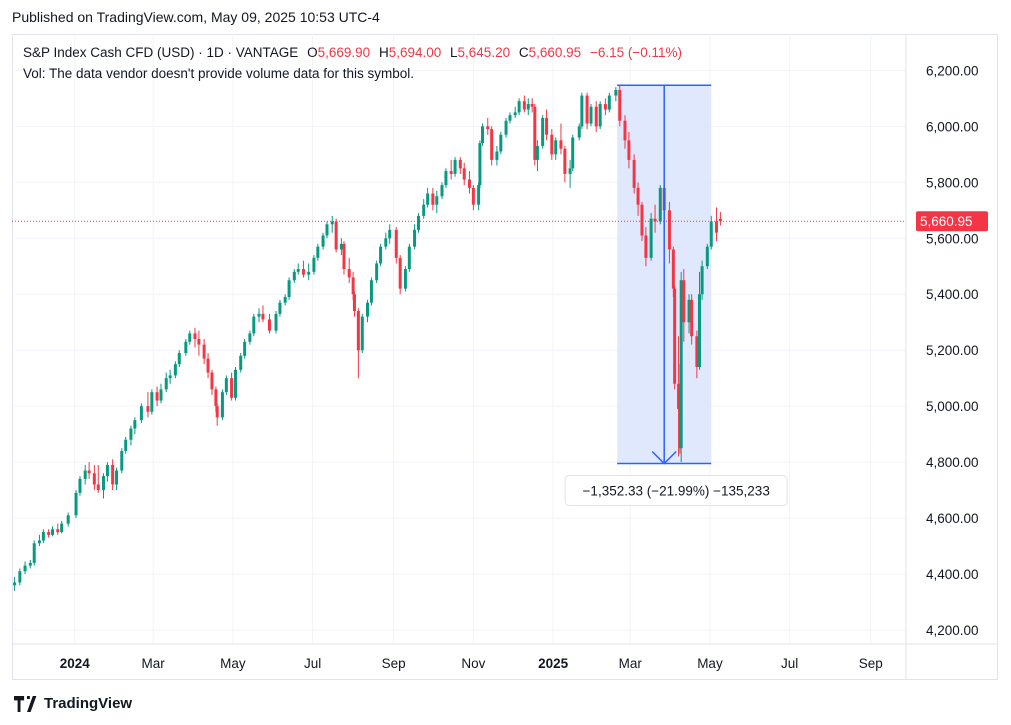 Image resolution: width=1011 pixels, height=725 pixels. Describe the element at coordinates (952, 294) in the screenshot. I see `y-tick-label: 5,400.00` at that location.